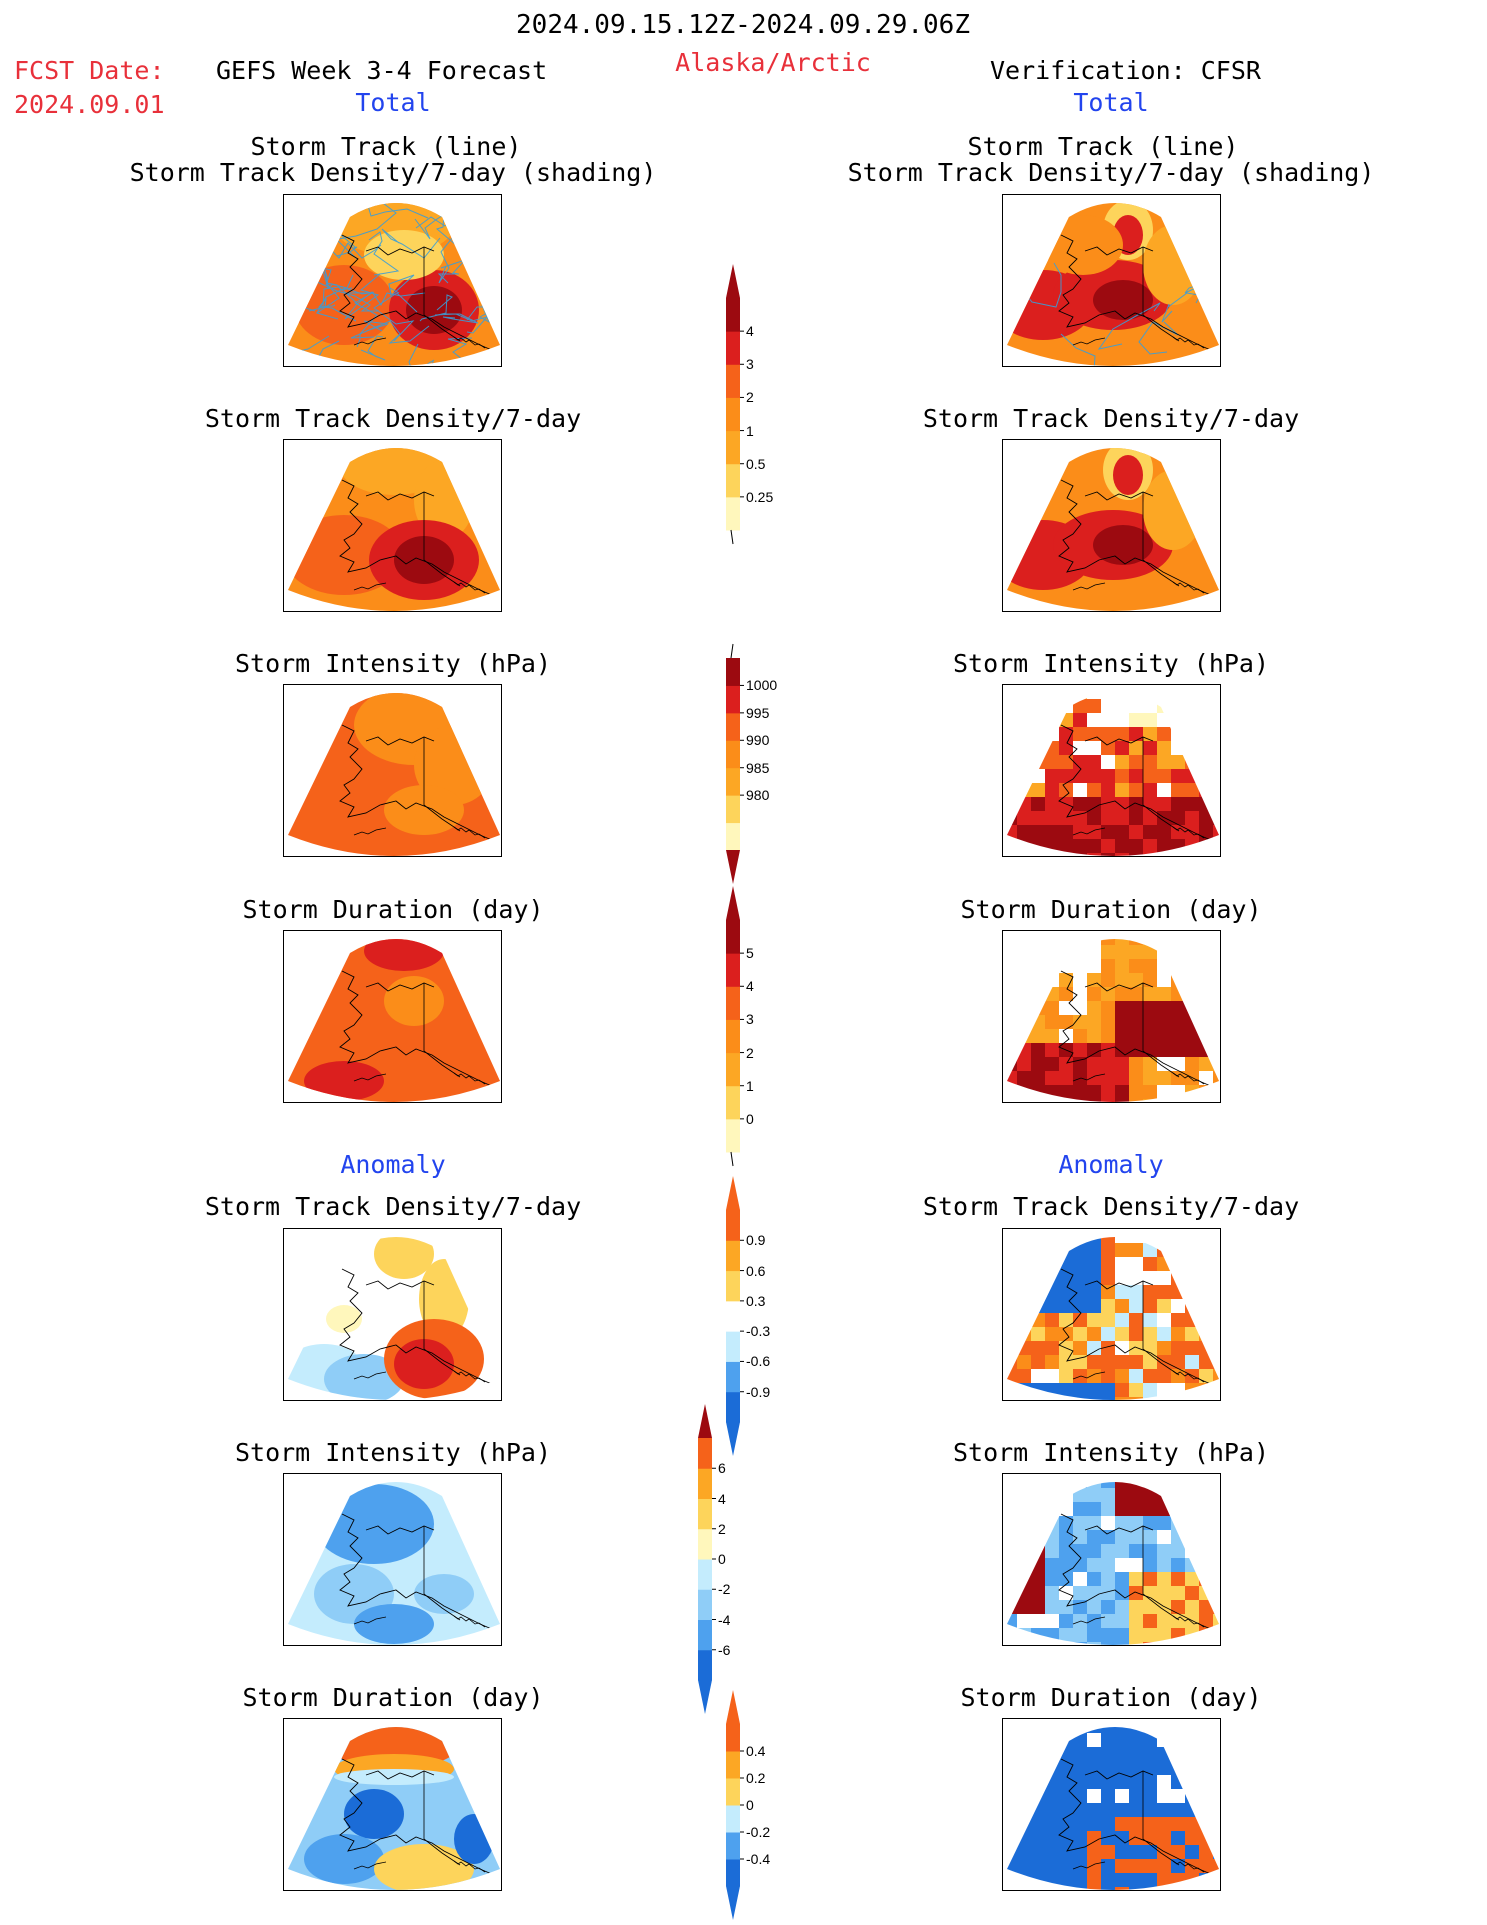 This screenshot has width=1487, height=1925. What do you see at coordinates (393, 1697) in the screenshot?
I see `panel-title-duration-anom-left: Storm Duration (day)` at bounding box center [393, 1697].